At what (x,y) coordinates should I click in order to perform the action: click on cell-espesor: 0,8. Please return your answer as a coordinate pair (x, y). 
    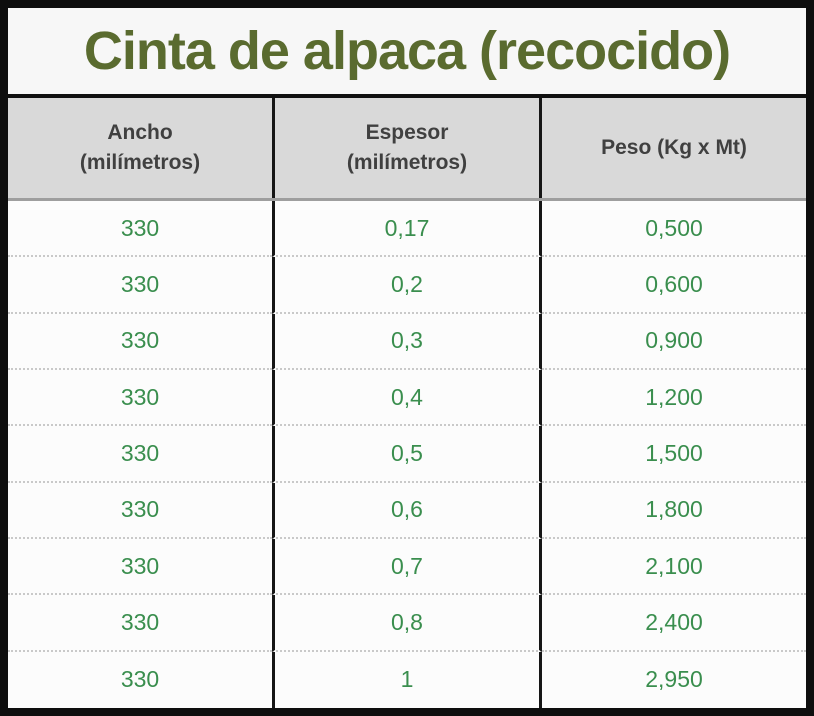
    Looking at the image, I should click on (407, 623).